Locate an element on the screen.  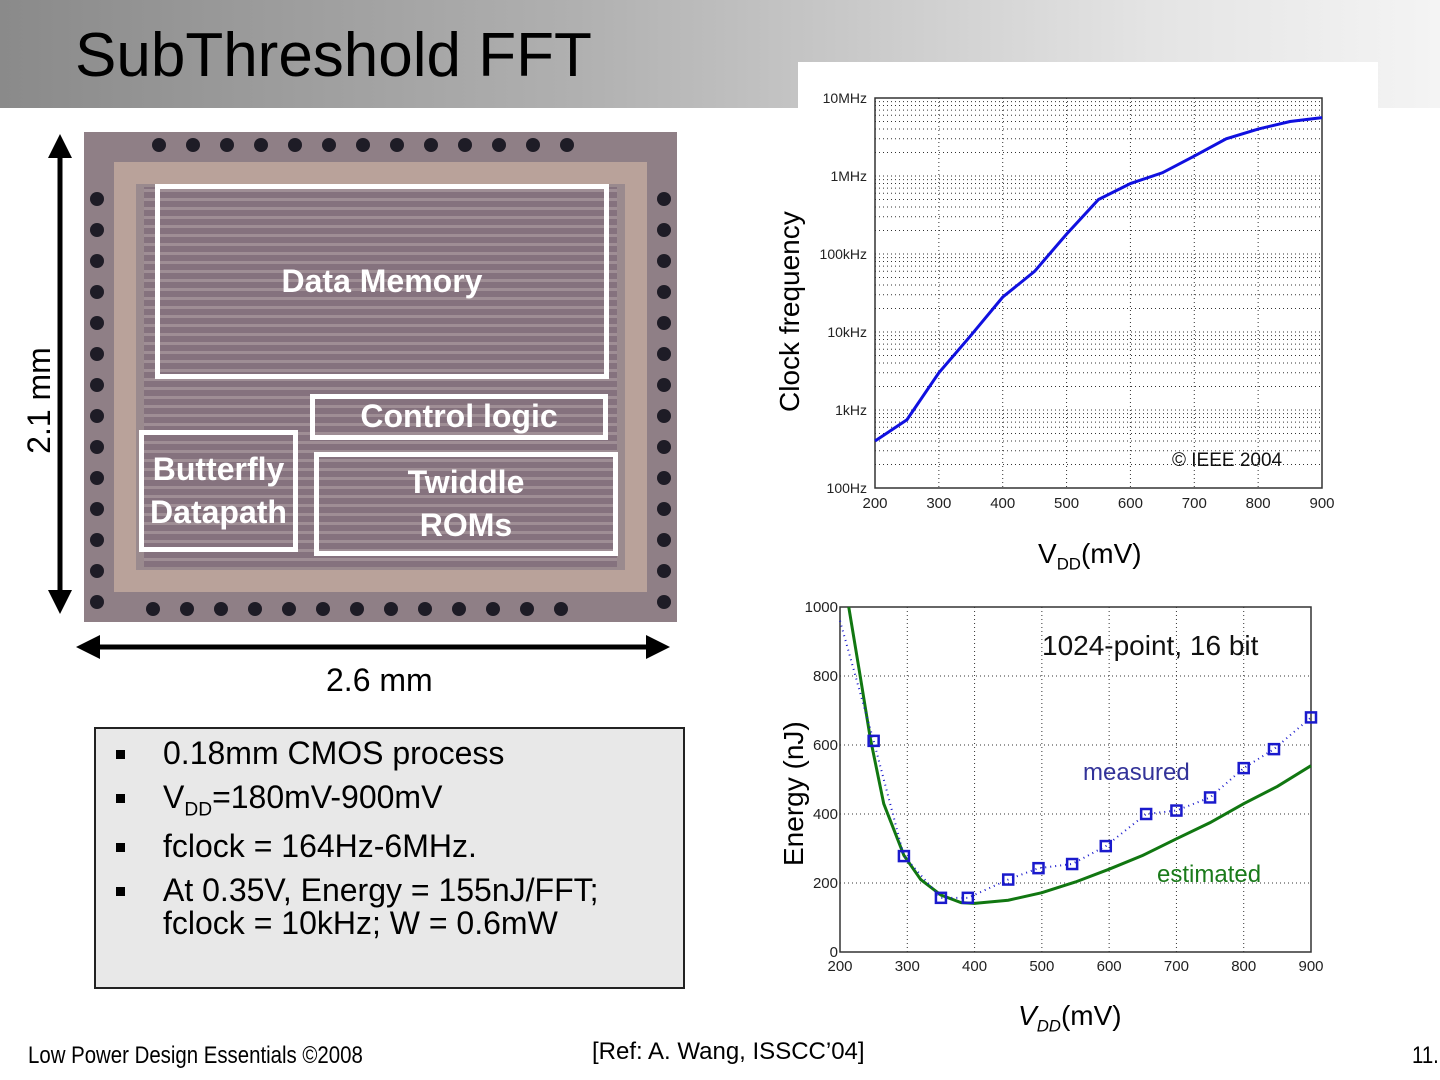
block-twiddle-roms: Twiddle ROMs is located at coordinates (466, 504).